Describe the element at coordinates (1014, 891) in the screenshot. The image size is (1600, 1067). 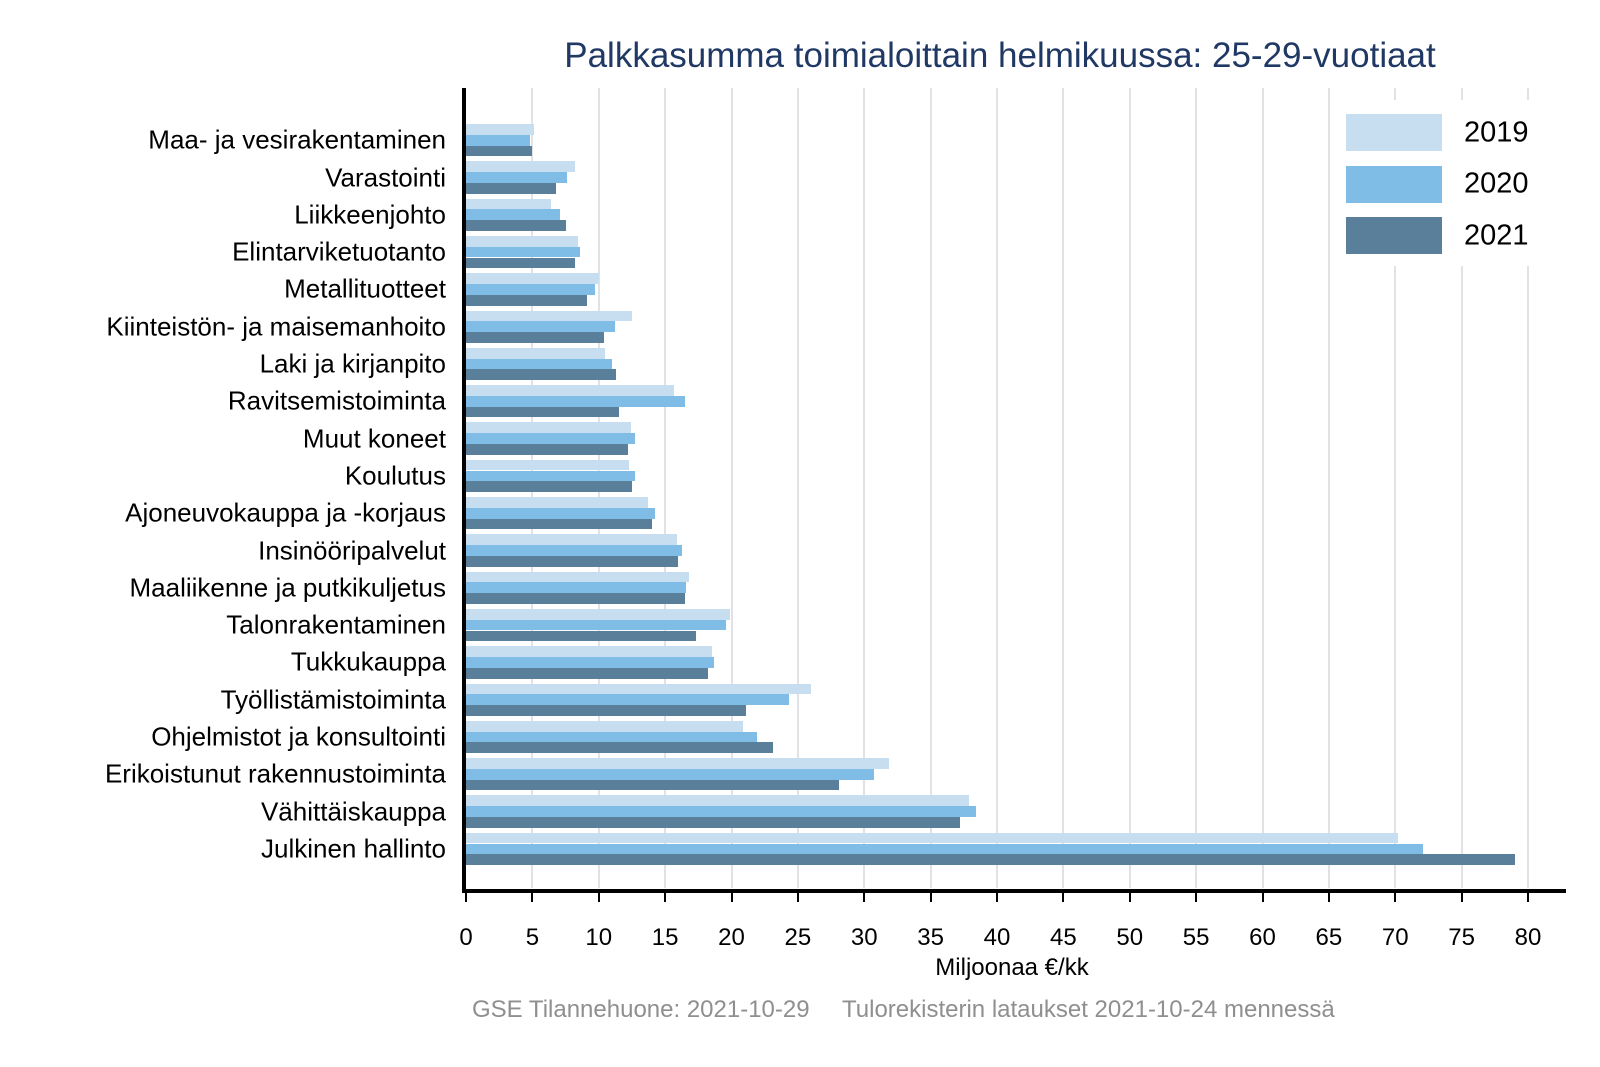
I see `x-axis-line` at that location.